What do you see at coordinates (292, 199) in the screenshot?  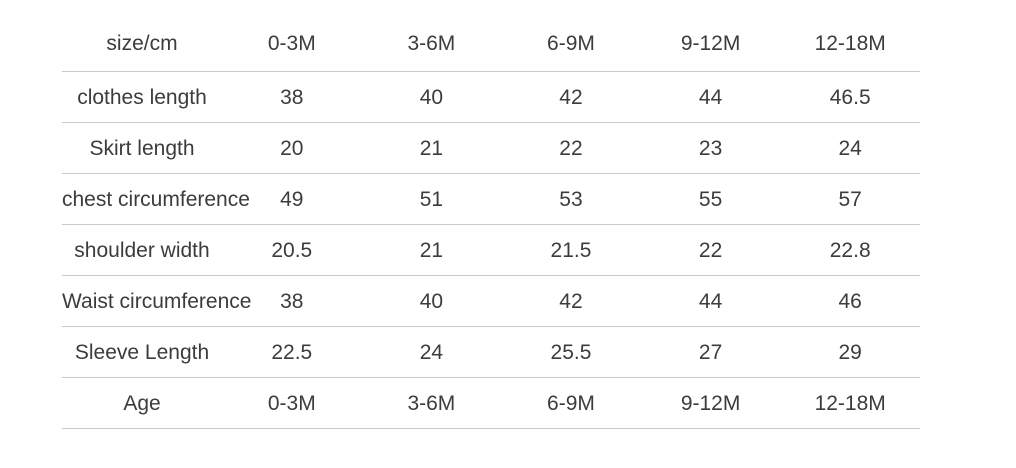 I see `value-cell: 49` at bounding box center [292, 199].